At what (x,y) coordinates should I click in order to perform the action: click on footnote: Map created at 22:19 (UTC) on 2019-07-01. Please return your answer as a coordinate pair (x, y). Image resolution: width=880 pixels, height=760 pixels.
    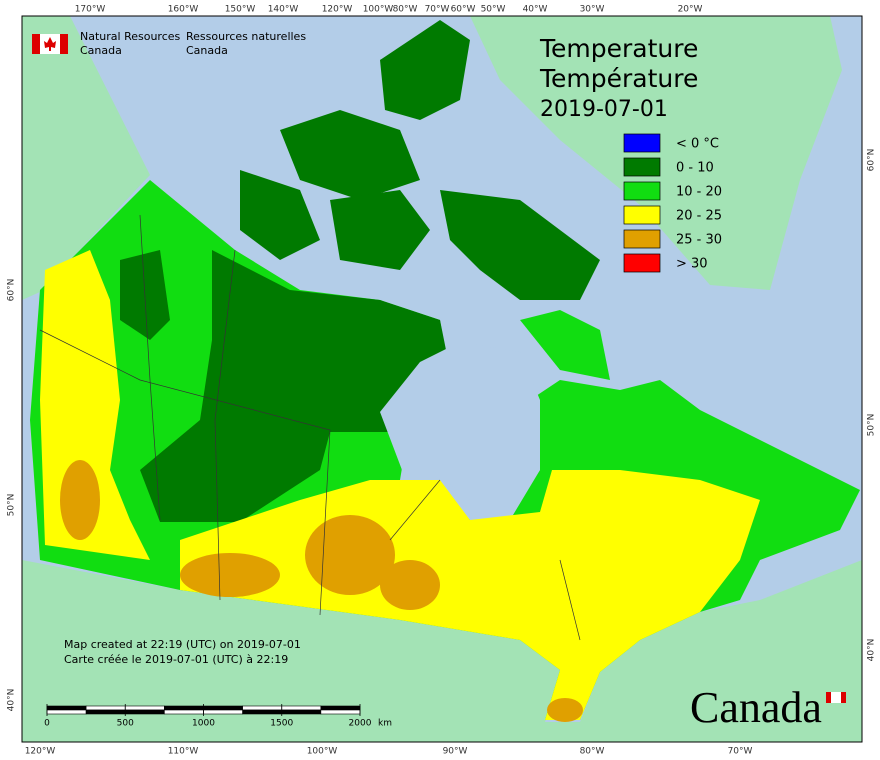
    Looking at the image, I should click on (182, 644).